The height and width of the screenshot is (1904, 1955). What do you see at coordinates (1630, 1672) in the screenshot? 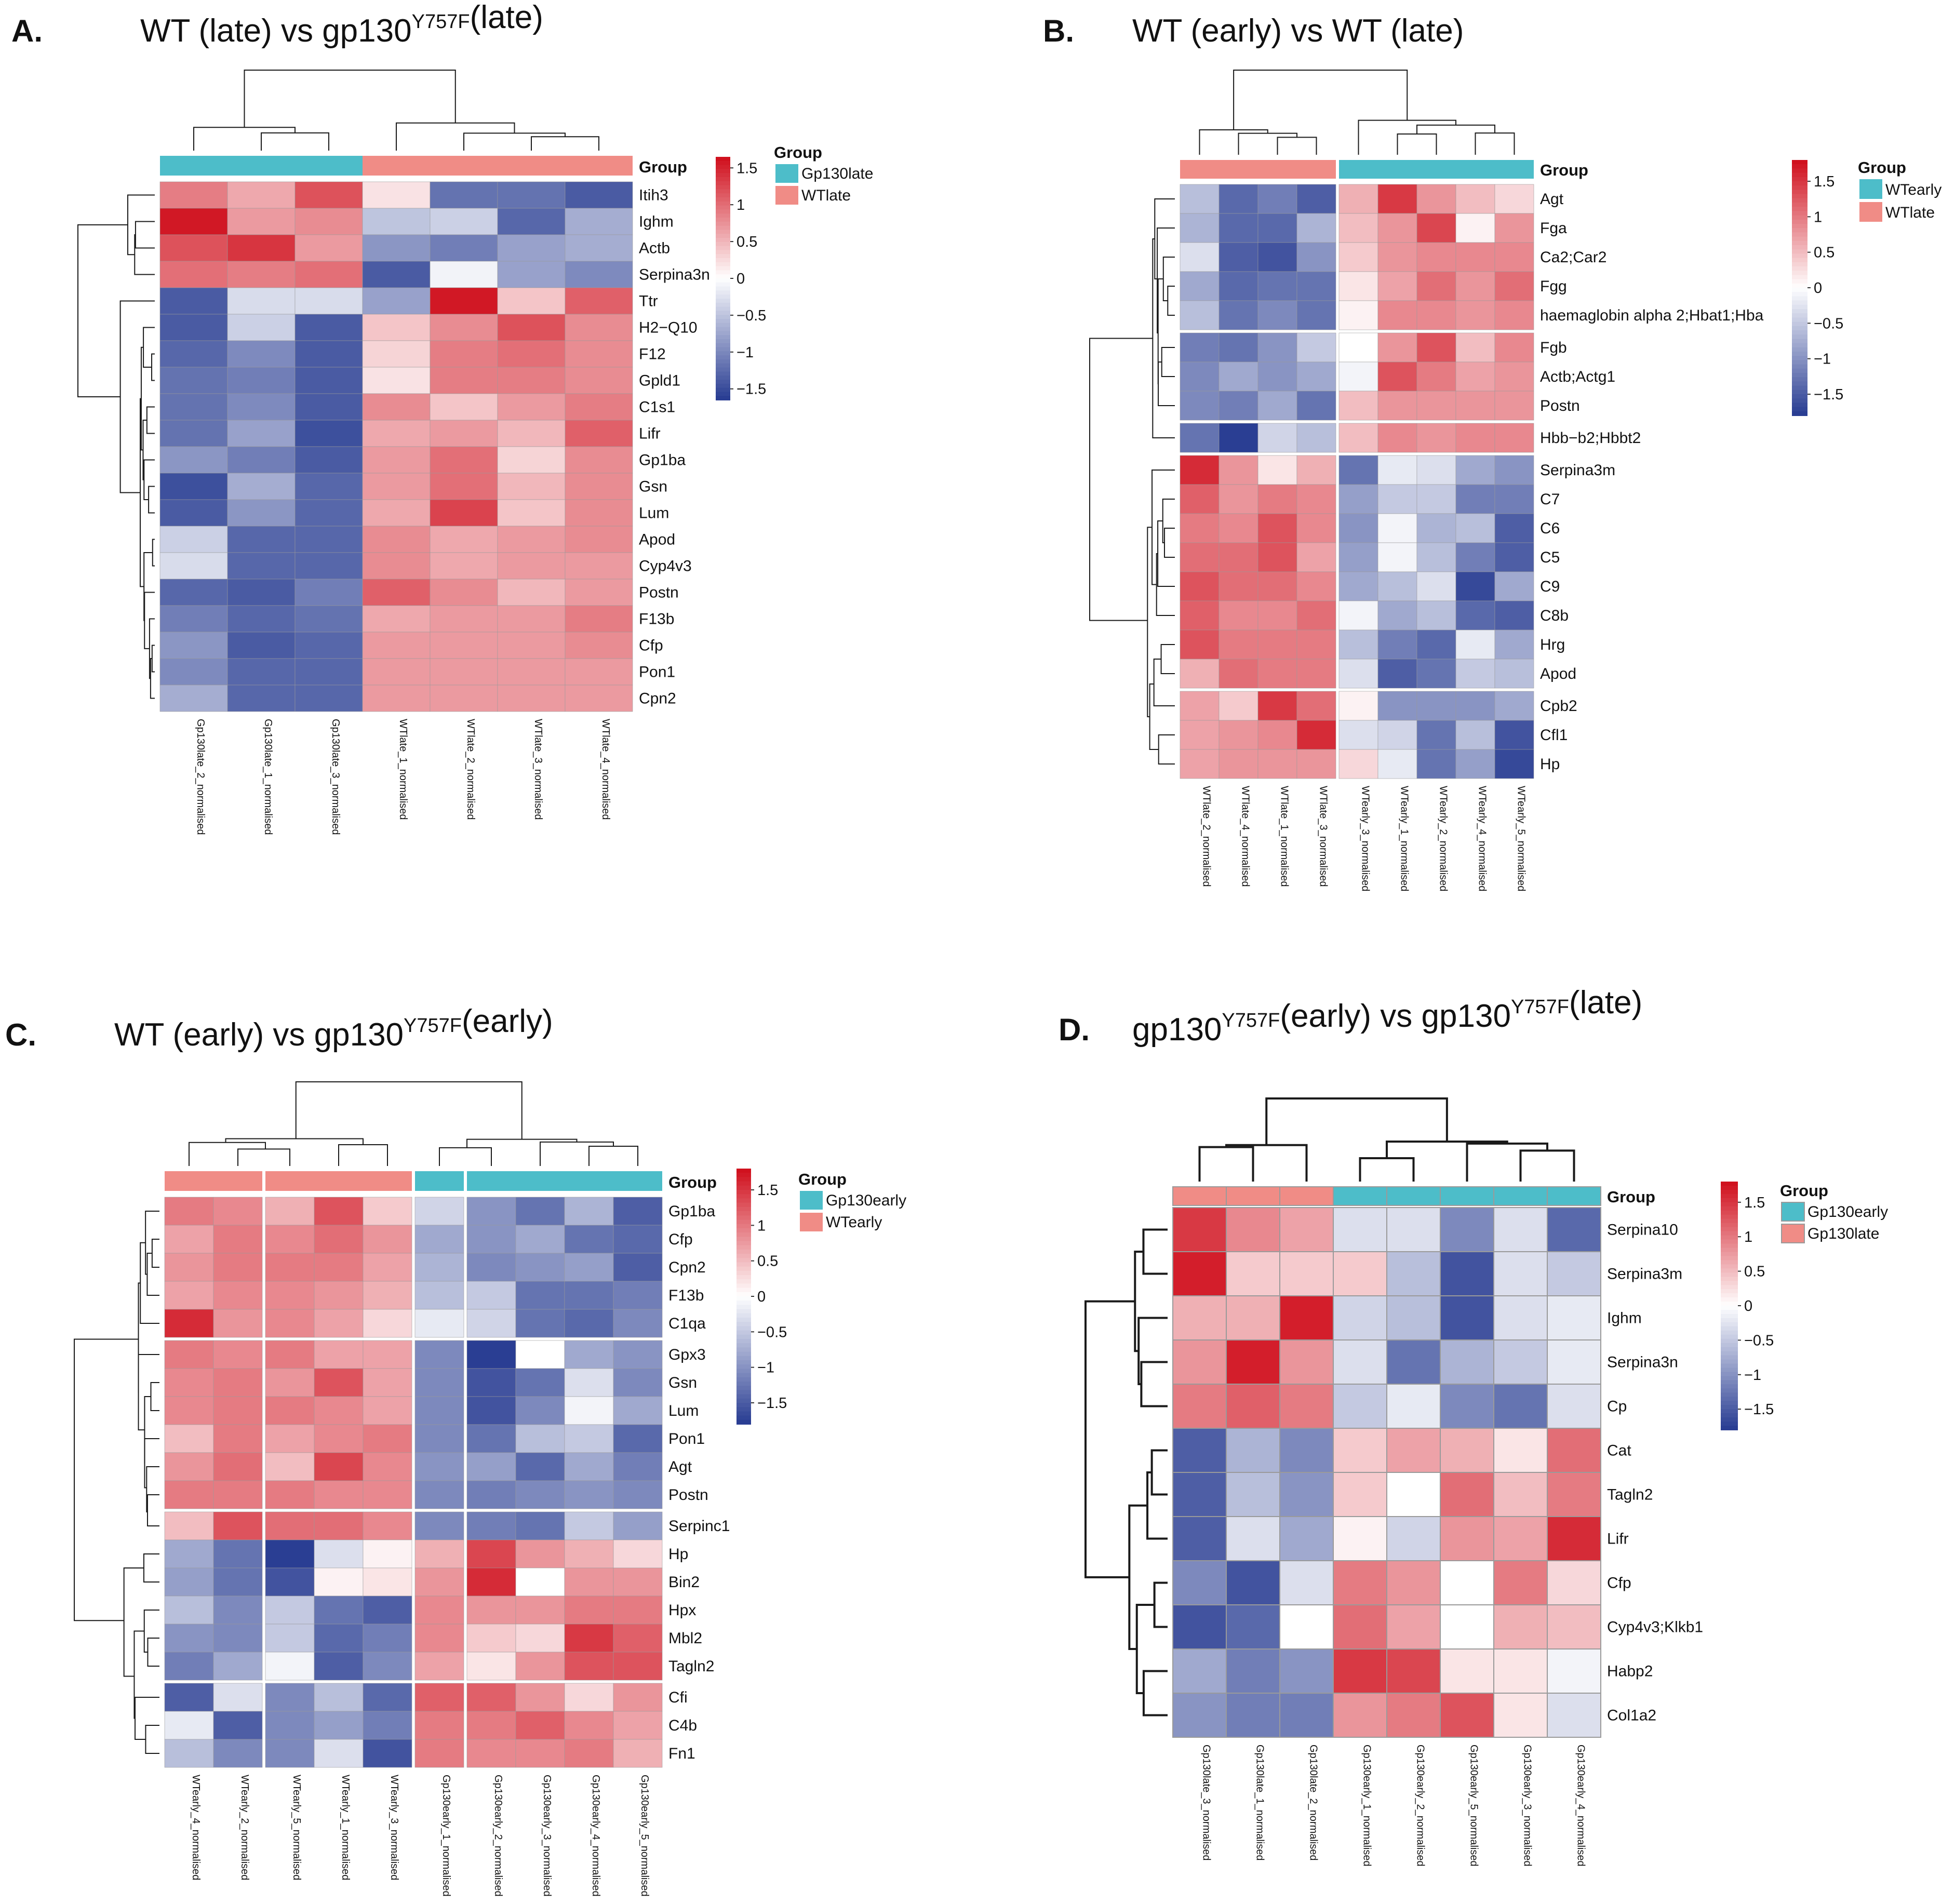
I see `row-label: Habp2` at bounding box center [1630, 1672].